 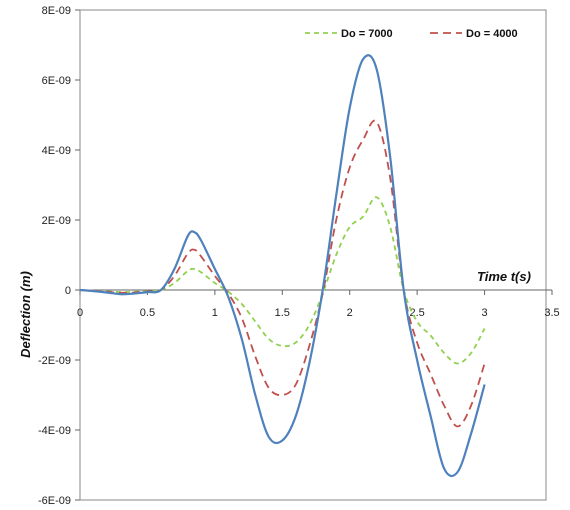 I want to click on y-tick-label: 2E-09, so click(x=56, y=221).